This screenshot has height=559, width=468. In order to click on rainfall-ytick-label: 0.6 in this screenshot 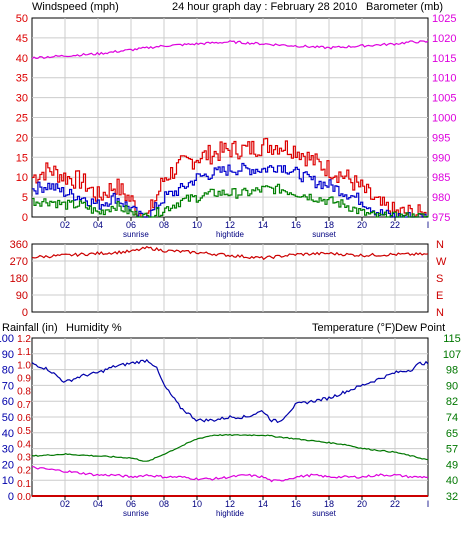, I will do `click(24, 418)`.